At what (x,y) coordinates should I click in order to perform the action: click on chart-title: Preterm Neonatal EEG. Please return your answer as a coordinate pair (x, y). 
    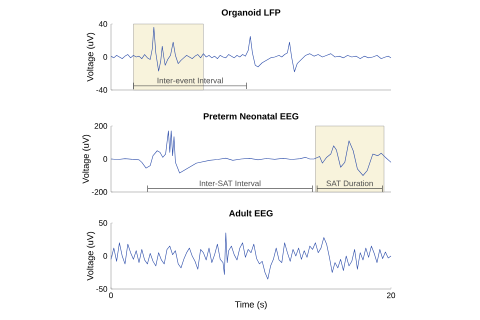
    Looking at the image, I should click on (251, 116).